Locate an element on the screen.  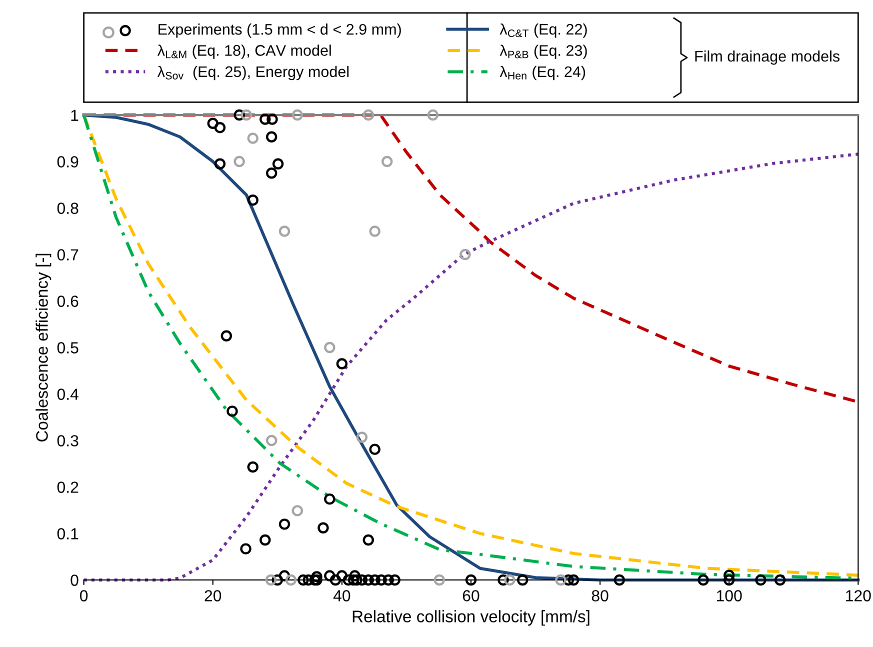
x-tick-label: 20 is located at coordinates (213, 596).